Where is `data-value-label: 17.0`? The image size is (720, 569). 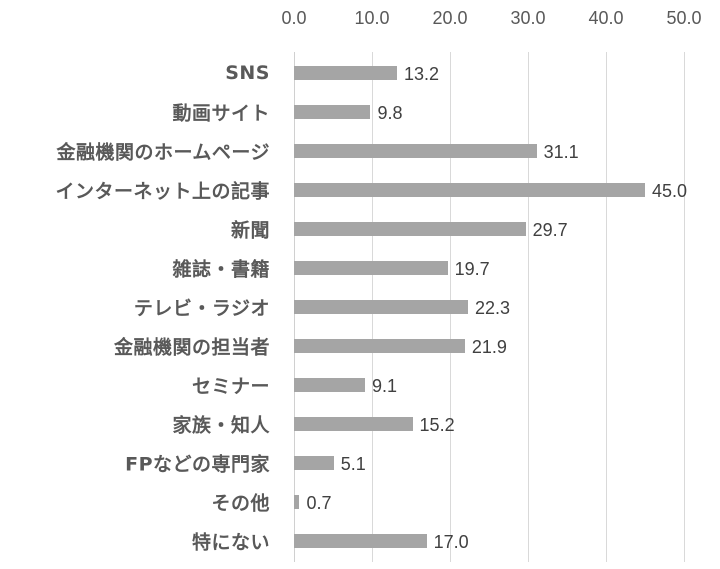
data-value-label: 17.0 is located at coordinates (451, 542).